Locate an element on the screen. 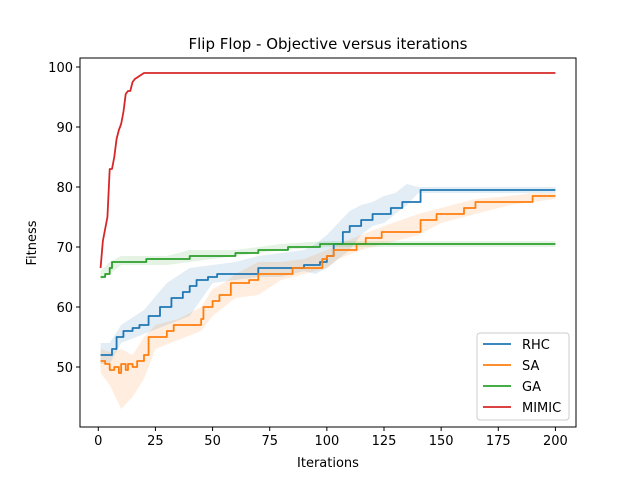  y-axis-ticks: 50 60 70 80 90 100 is located at coordinates (64, 218).